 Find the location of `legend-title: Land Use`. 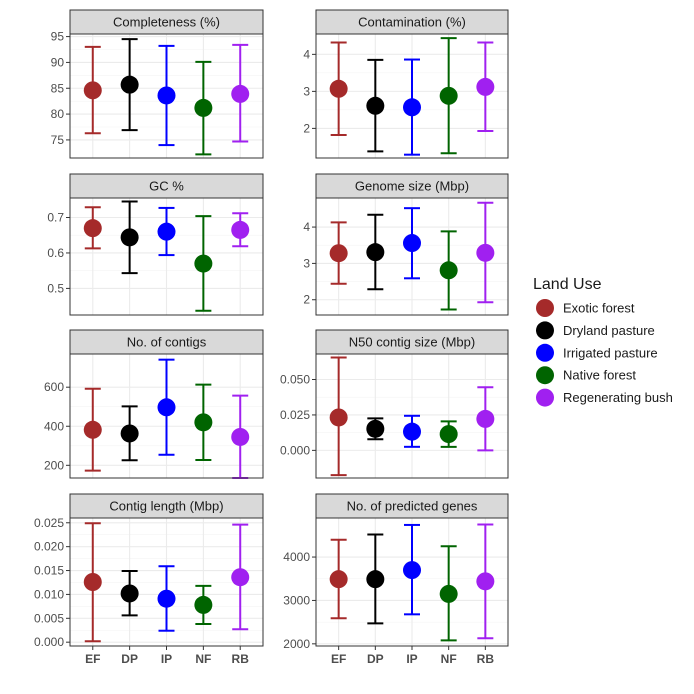

legend-title: Land Use is located at coordinates (567, 284).